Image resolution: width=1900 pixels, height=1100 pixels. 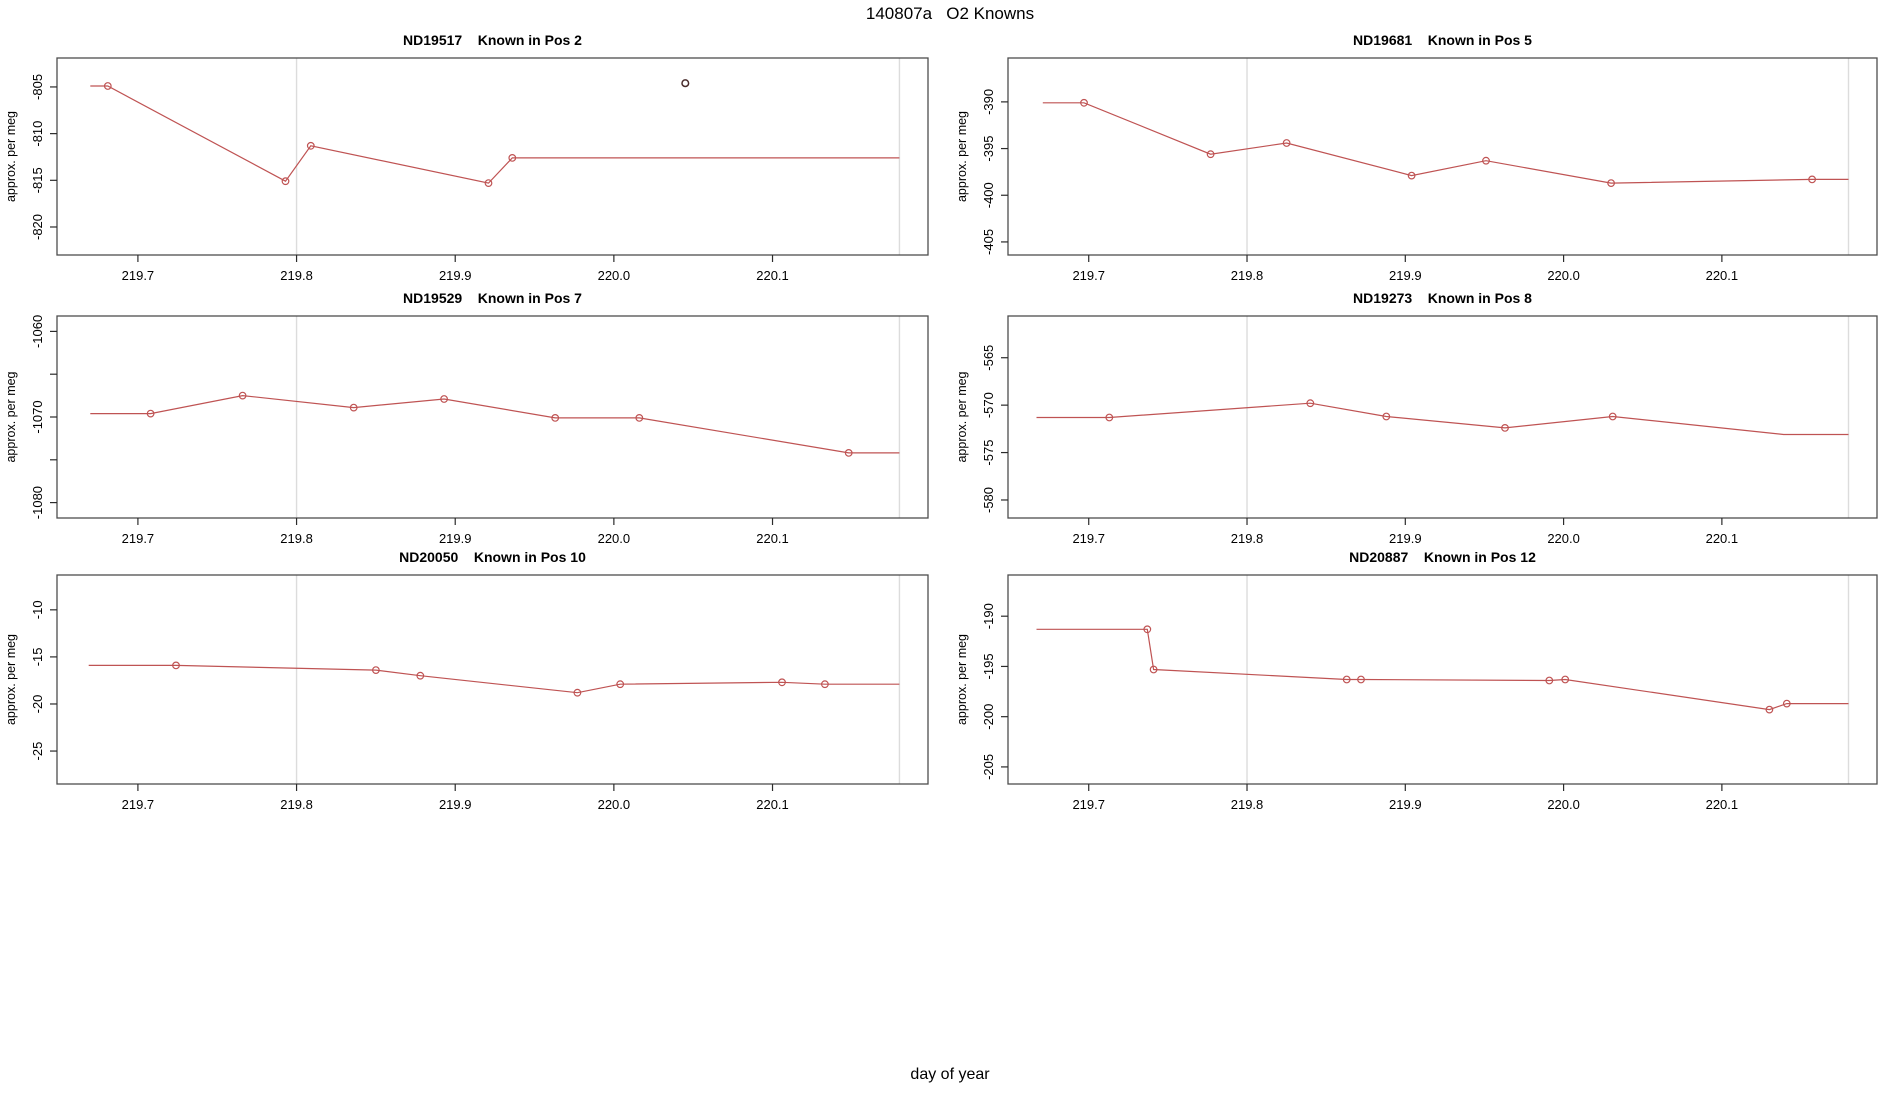 I want to click on y-tick-label: -580, so click(x=988, y=500).